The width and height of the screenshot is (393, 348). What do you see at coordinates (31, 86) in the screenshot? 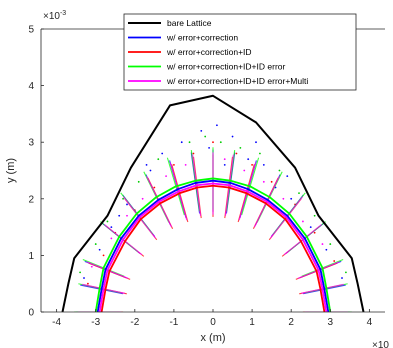
I see `y-tick-label: 4` at bounding box center [31, 86].